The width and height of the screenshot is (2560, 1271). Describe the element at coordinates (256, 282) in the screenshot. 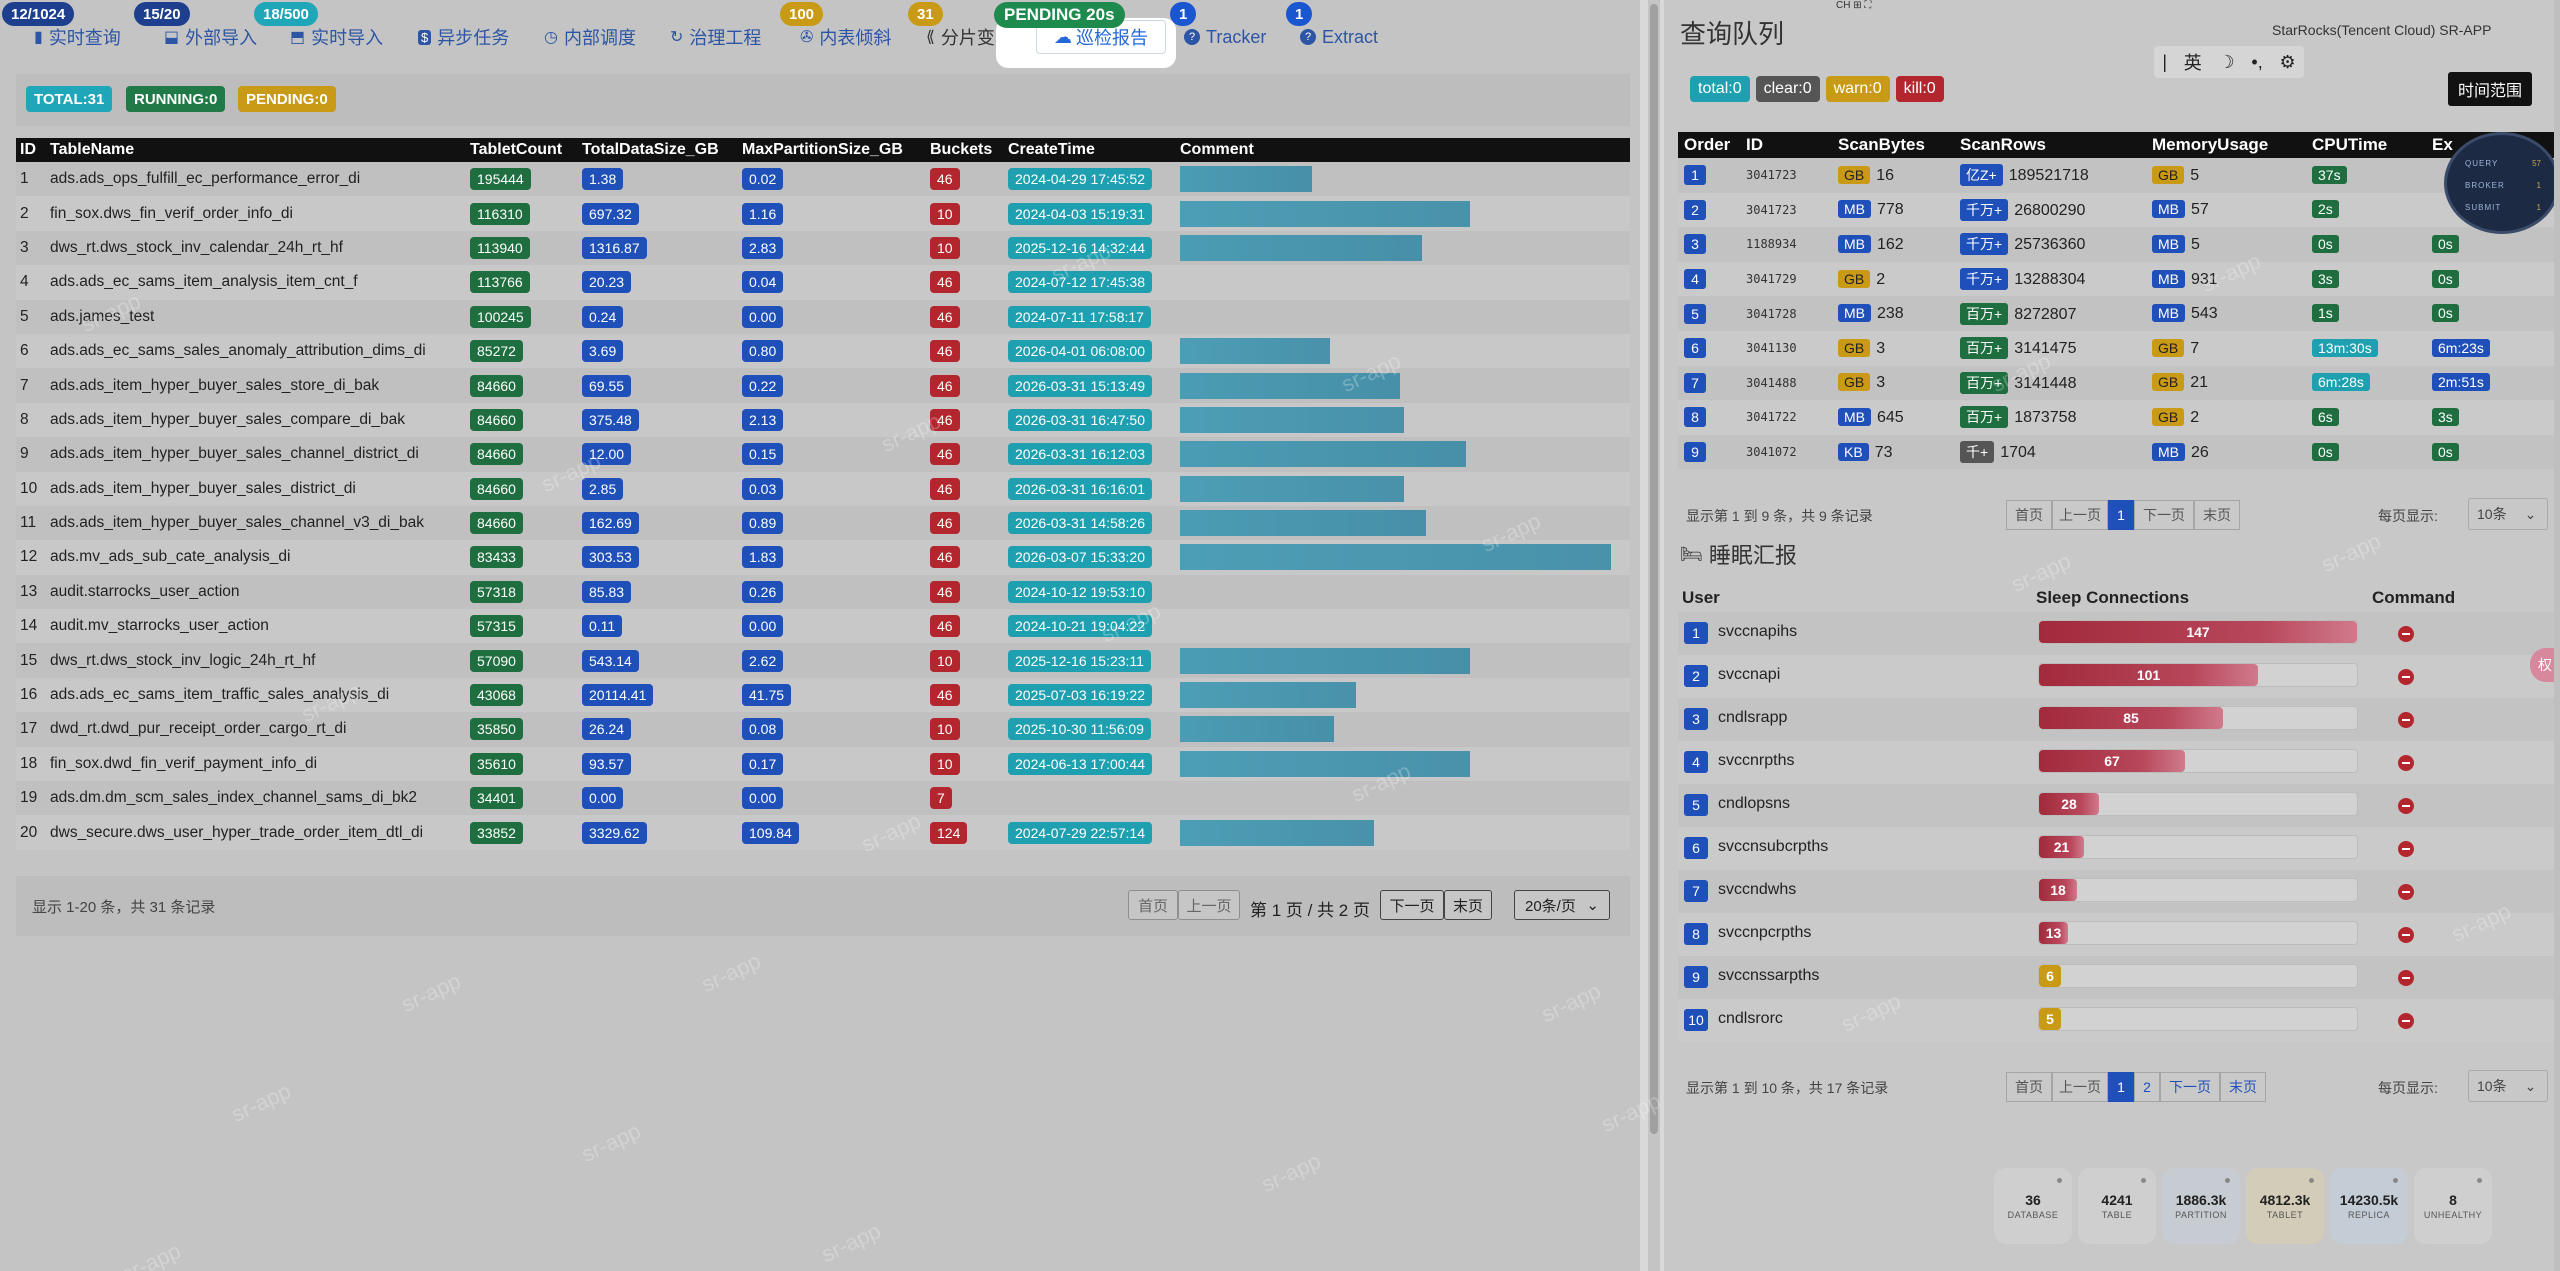

I see `row-tablename: ads.ads_ec_sams_item_analysis_item_cnt_f` at that location.